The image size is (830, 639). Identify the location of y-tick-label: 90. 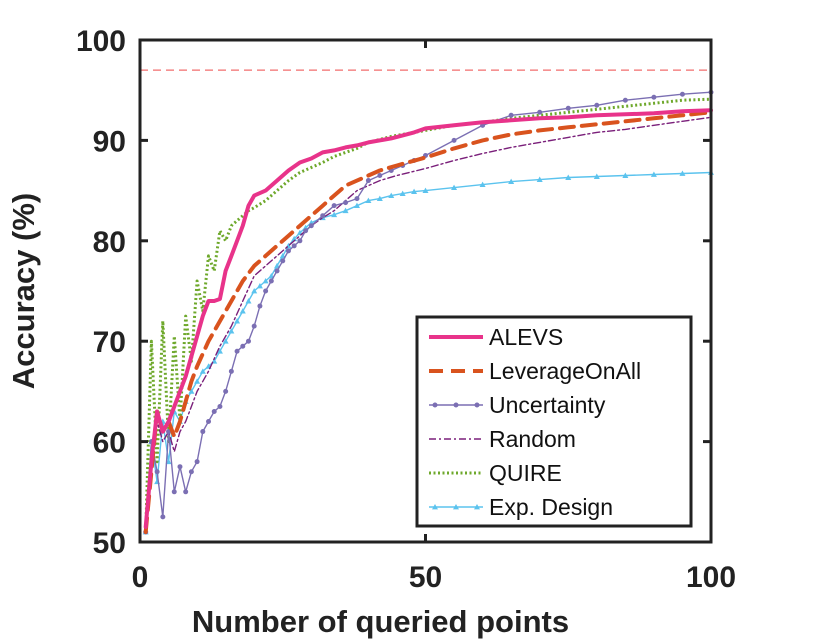
(109, 141).